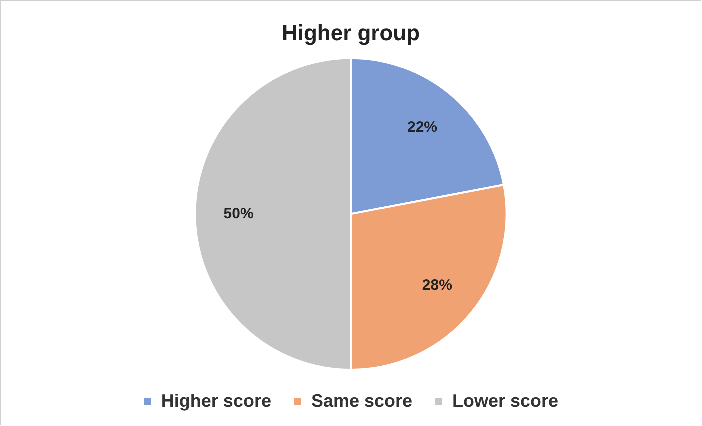 This screenshot has height=426, width=702. What do you see at coordinates (505, 400) in the screenshot?
I see `legend-label: Lower score` at bounding box center [505, 400].